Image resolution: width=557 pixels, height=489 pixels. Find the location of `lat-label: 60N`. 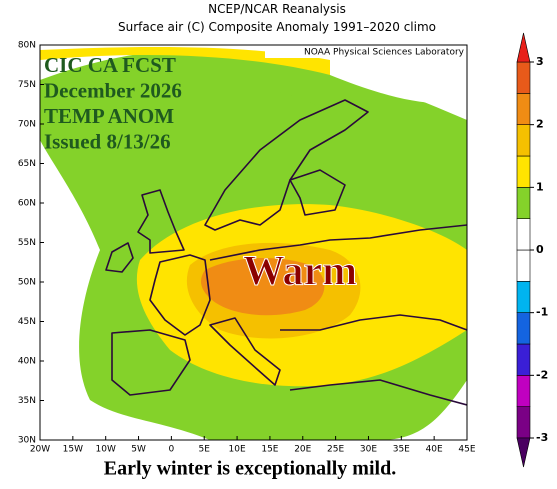

lat-label: 60N is located at coordinates (27, 204).